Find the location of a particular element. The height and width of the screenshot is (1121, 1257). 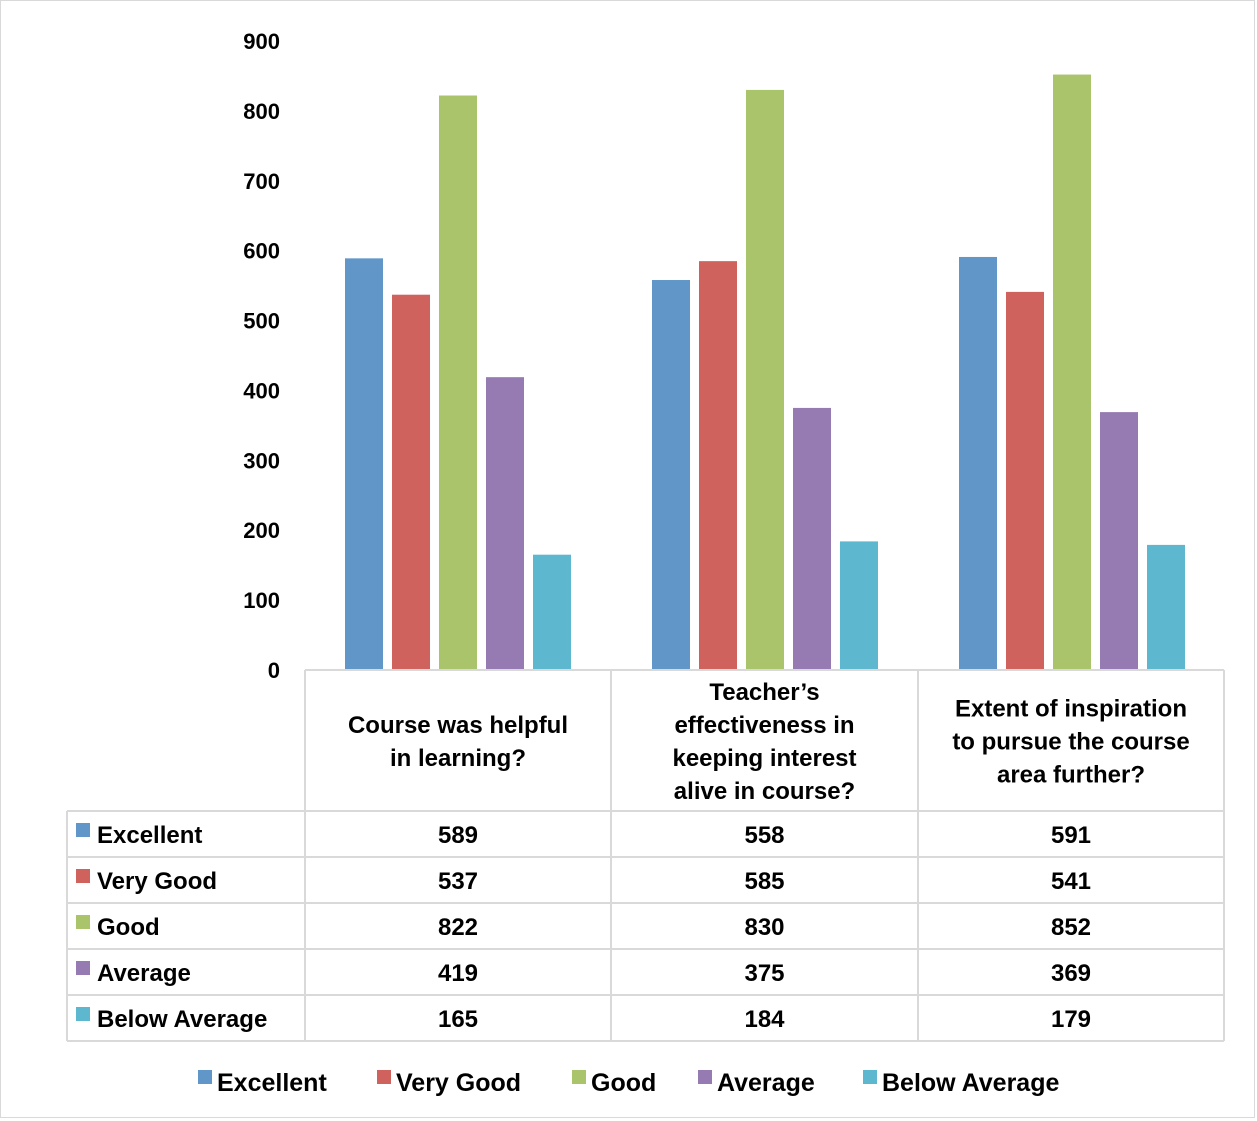

legend-label: Very Good is located at coordinates (458, 1083).